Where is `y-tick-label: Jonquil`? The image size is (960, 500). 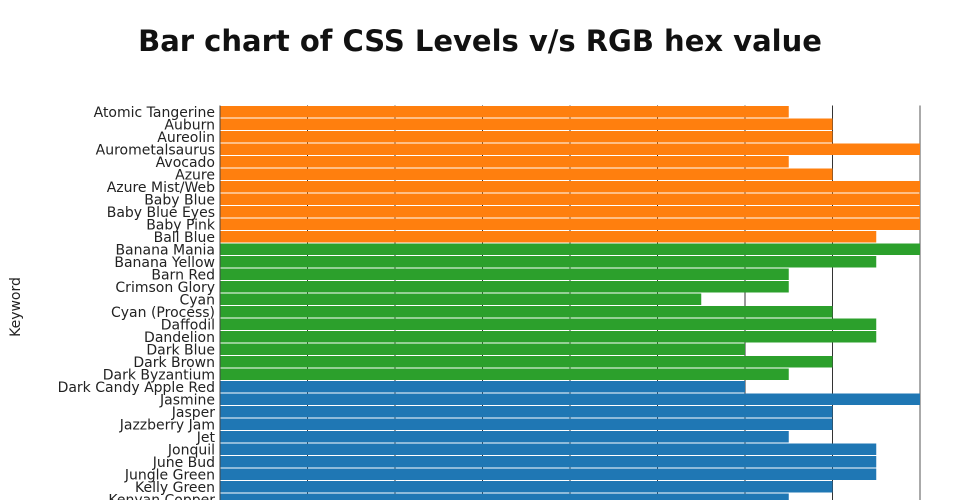
y-tick-label: Jonquil is located at coordinates (191, 450).